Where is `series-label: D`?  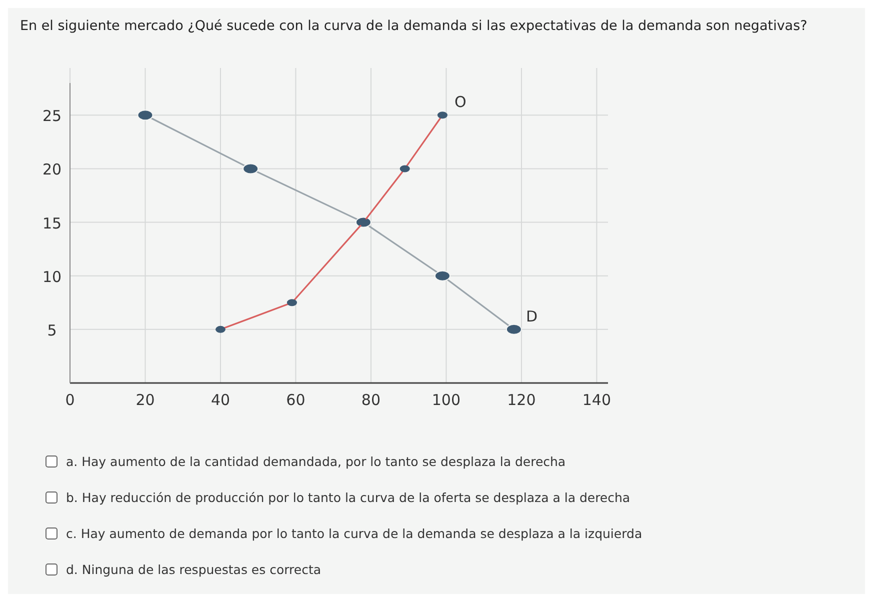
series-label: D is located at coordinates (532, 316).